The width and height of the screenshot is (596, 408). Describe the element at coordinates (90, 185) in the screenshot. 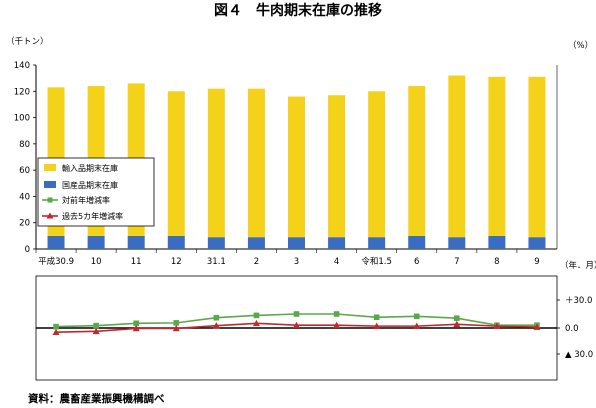

I see `legend-label-domestic: 国産品期末在庫` at that location.